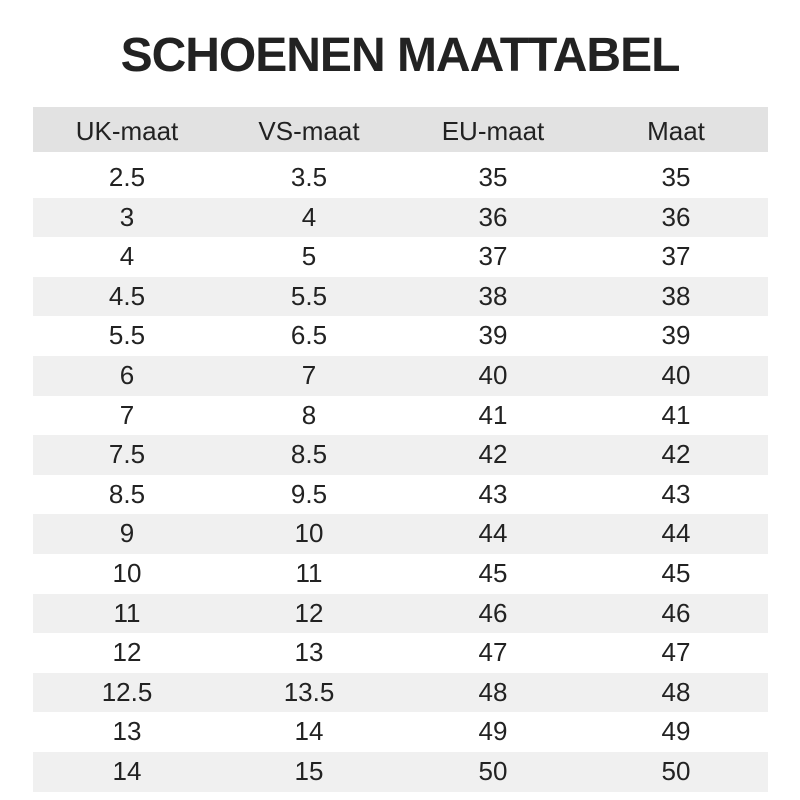  Describe the element at coordinates (309, 335) in the screenshot. I see `table-cell: 6.5` at that location.